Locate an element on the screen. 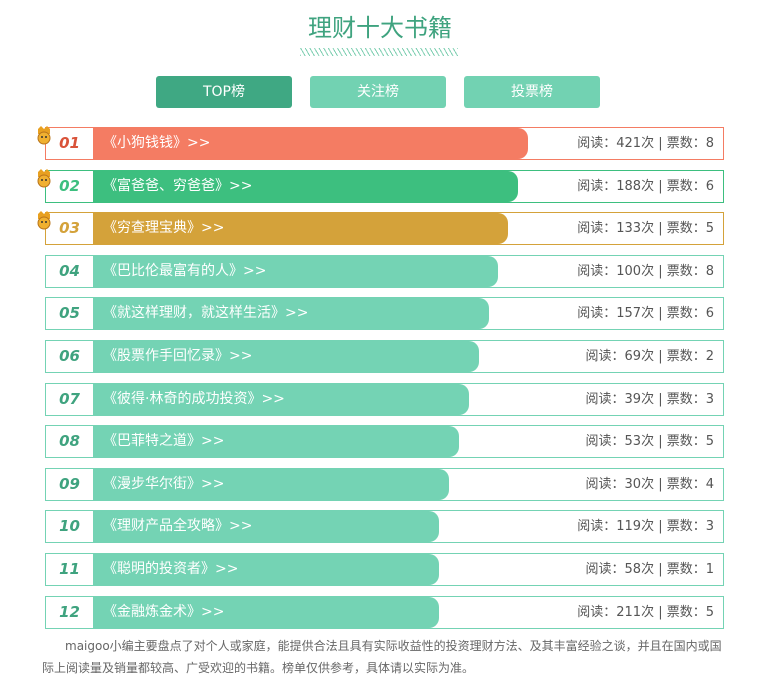 This screenshot has height=689, width=760. rank-row: 08 《巴菲特之道》>> 阅读：53次 | 票数：5 is located at coordinates (384, 442).